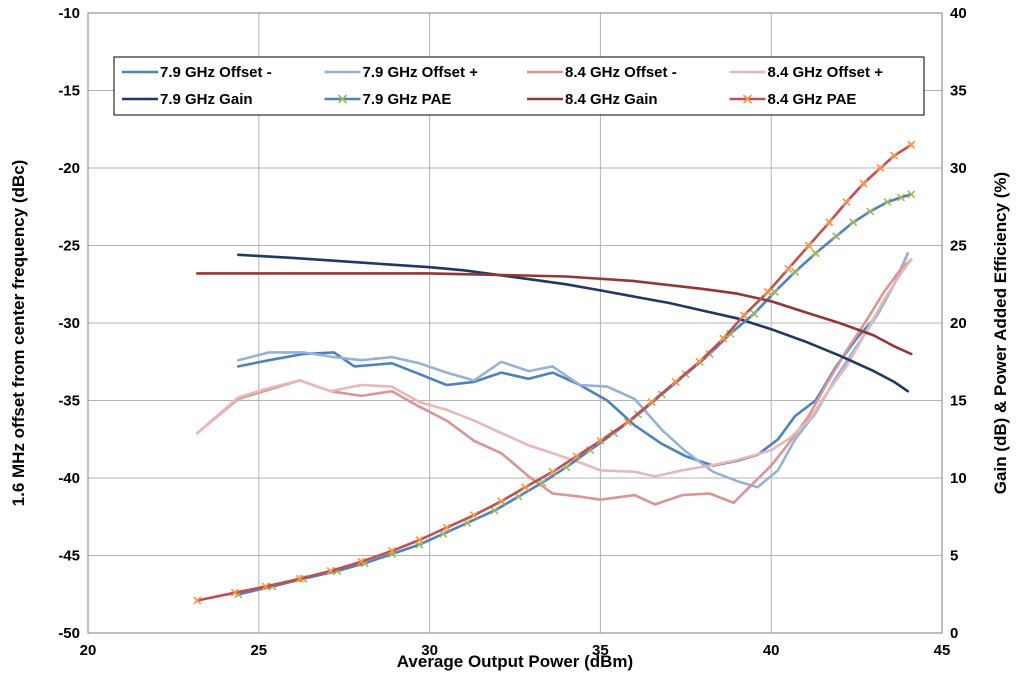 This screenshot has height=677, width=1021. What do you see at coordinates (216, 72) in the screenshot?
I see `legend-label: 7.9 GHz Offset -` at bounding box center [216, 72].